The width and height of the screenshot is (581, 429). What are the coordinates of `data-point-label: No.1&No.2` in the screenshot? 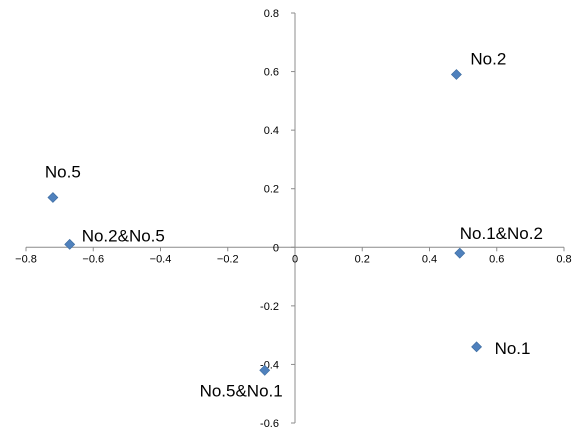 It's located at (501, 233).